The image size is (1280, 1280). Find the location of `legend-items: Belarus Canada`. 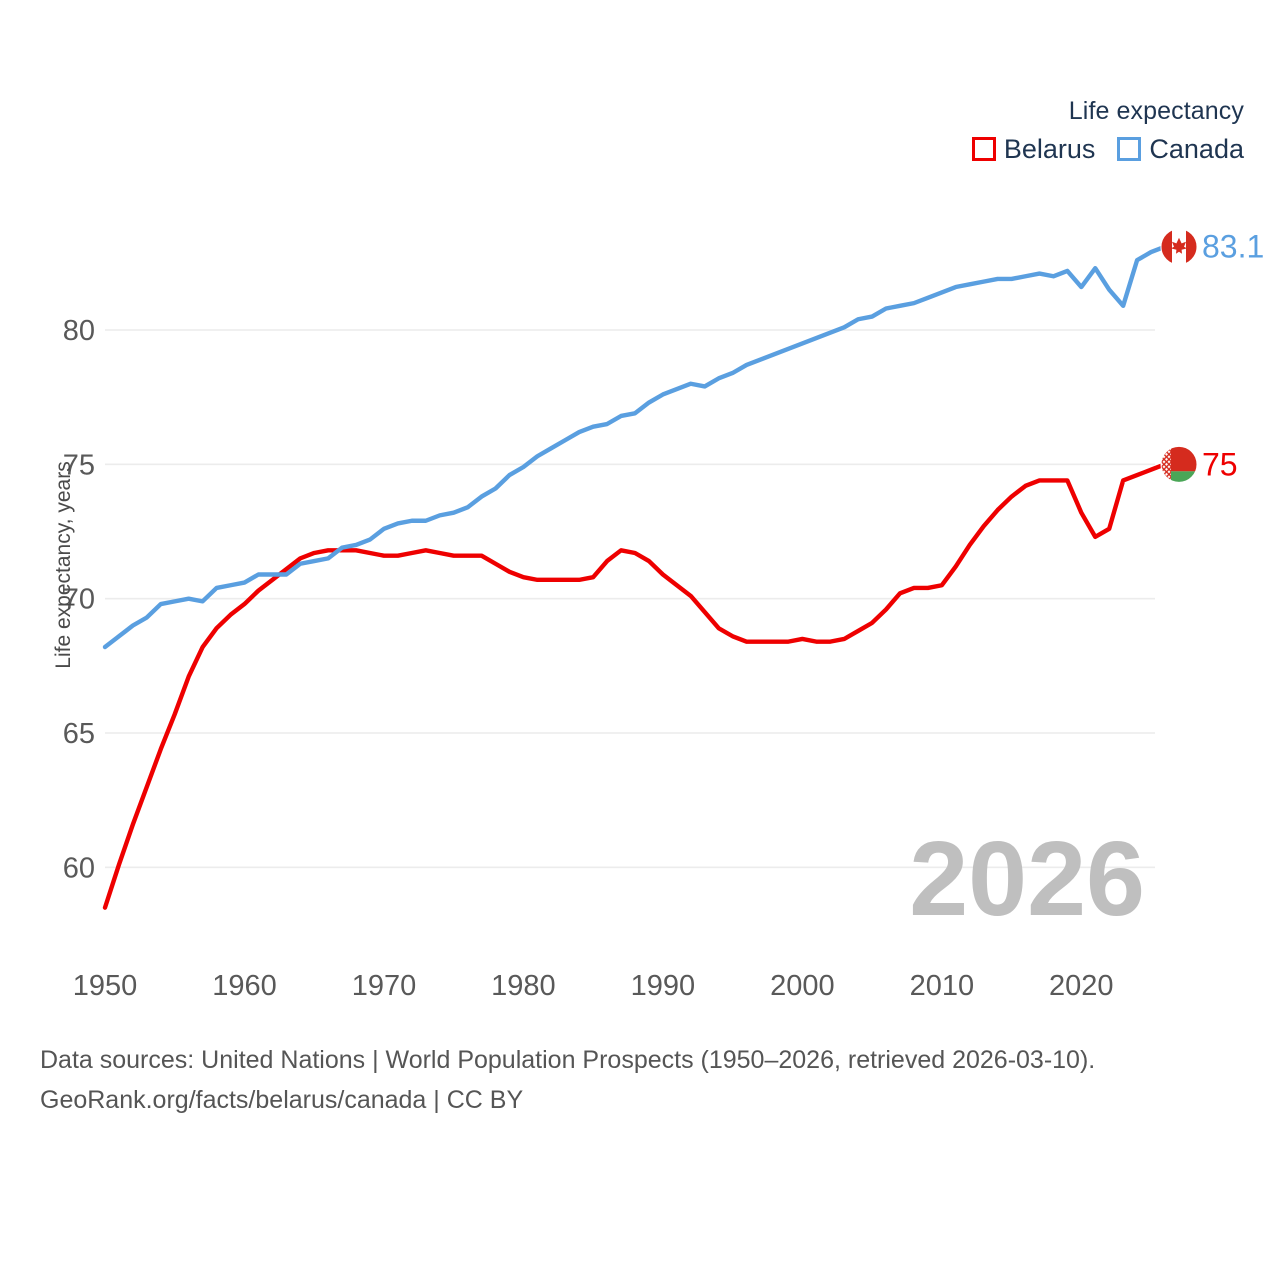

legend-items: Belarus Canada is located at coordinates (1107, 149).